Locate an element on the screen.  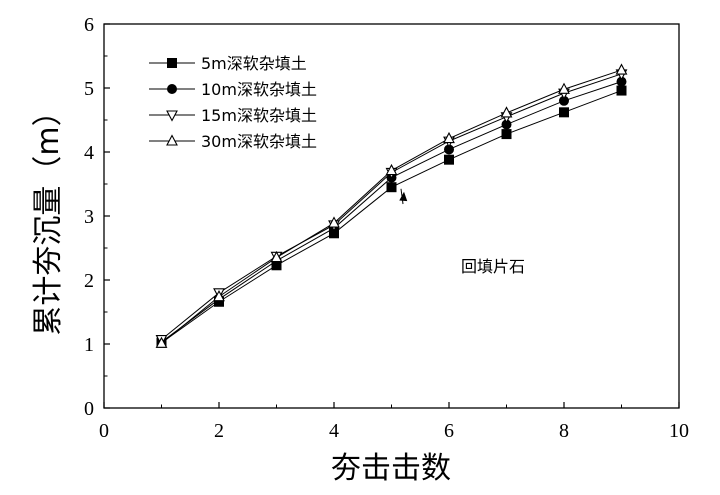
legend-item: 15m深软杂填土 is located at coordinates (233, 115).